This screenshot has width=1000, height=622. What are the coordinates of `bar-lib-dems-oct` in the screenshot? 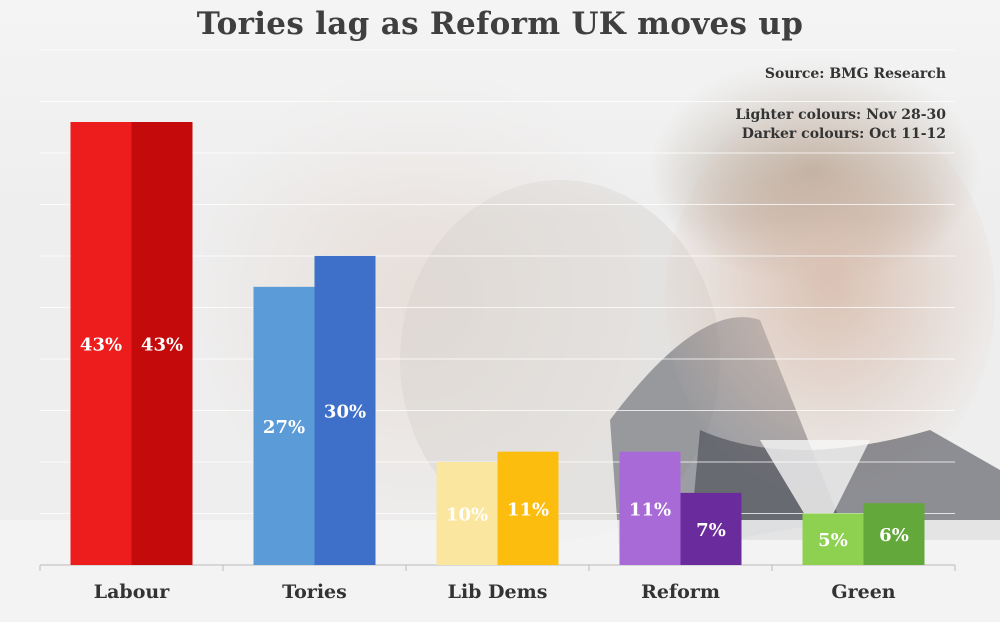 It's located at (528, 508).